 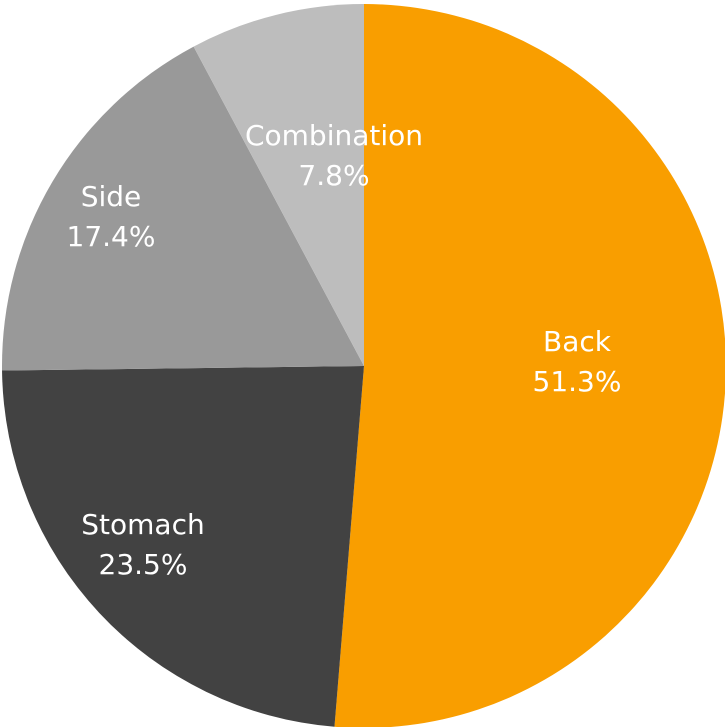 I want to click on slice-value-label-side: 17.4%, so click(x=111, y=236).